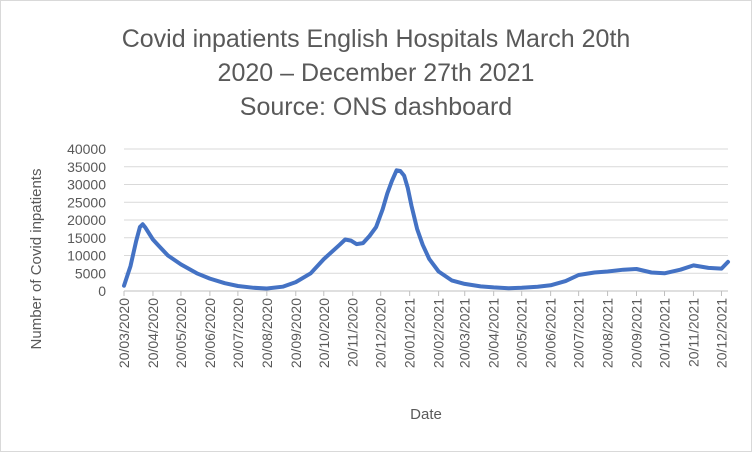 The height and width of the screenshot is (452, 752). I want to click on x-tick-label: 20/05/2020, so click(181, 333).